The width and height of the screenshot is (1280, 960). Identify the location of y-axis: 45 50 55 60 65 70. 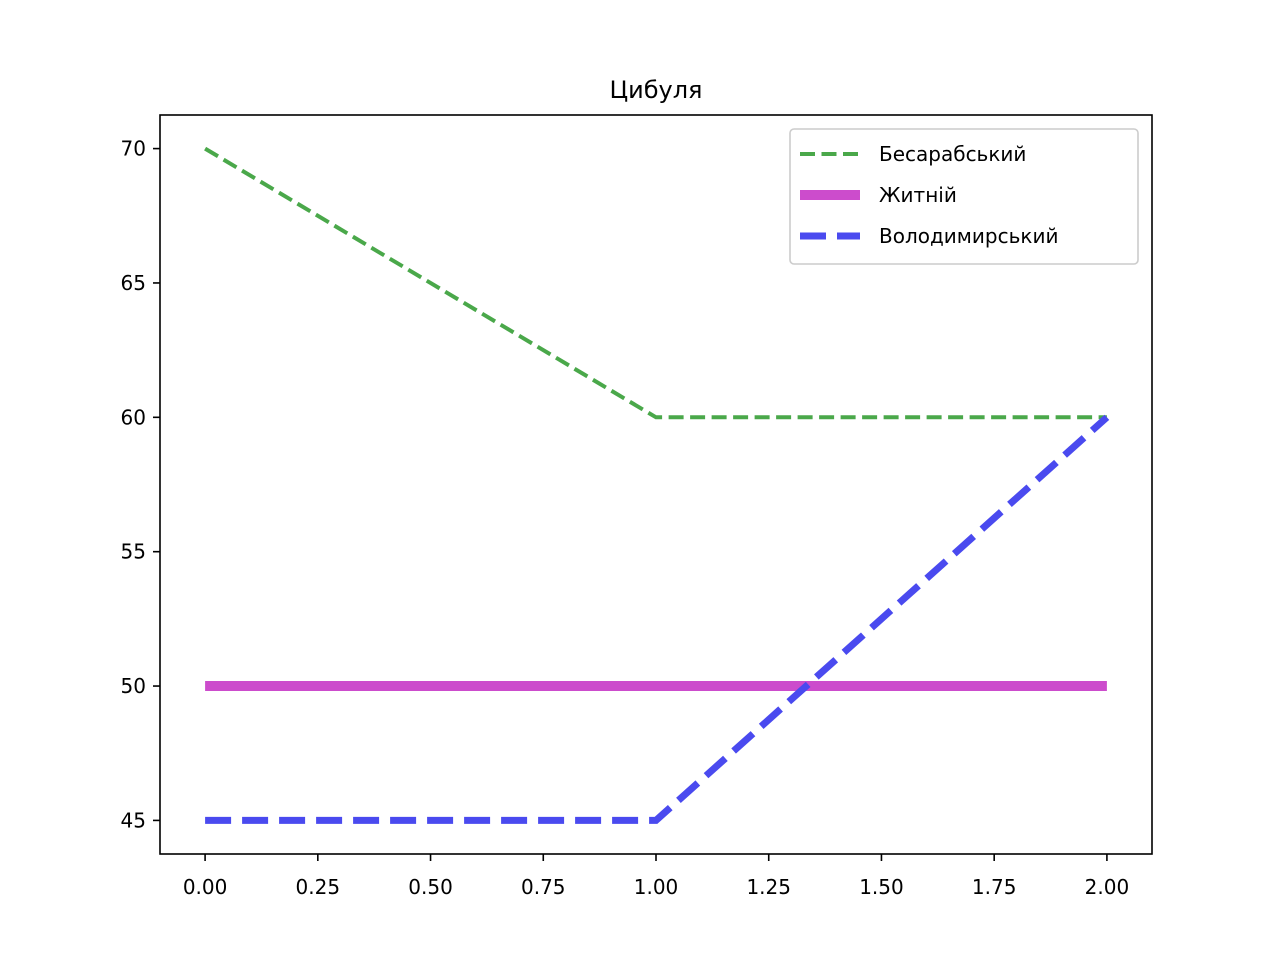
(140, 484).